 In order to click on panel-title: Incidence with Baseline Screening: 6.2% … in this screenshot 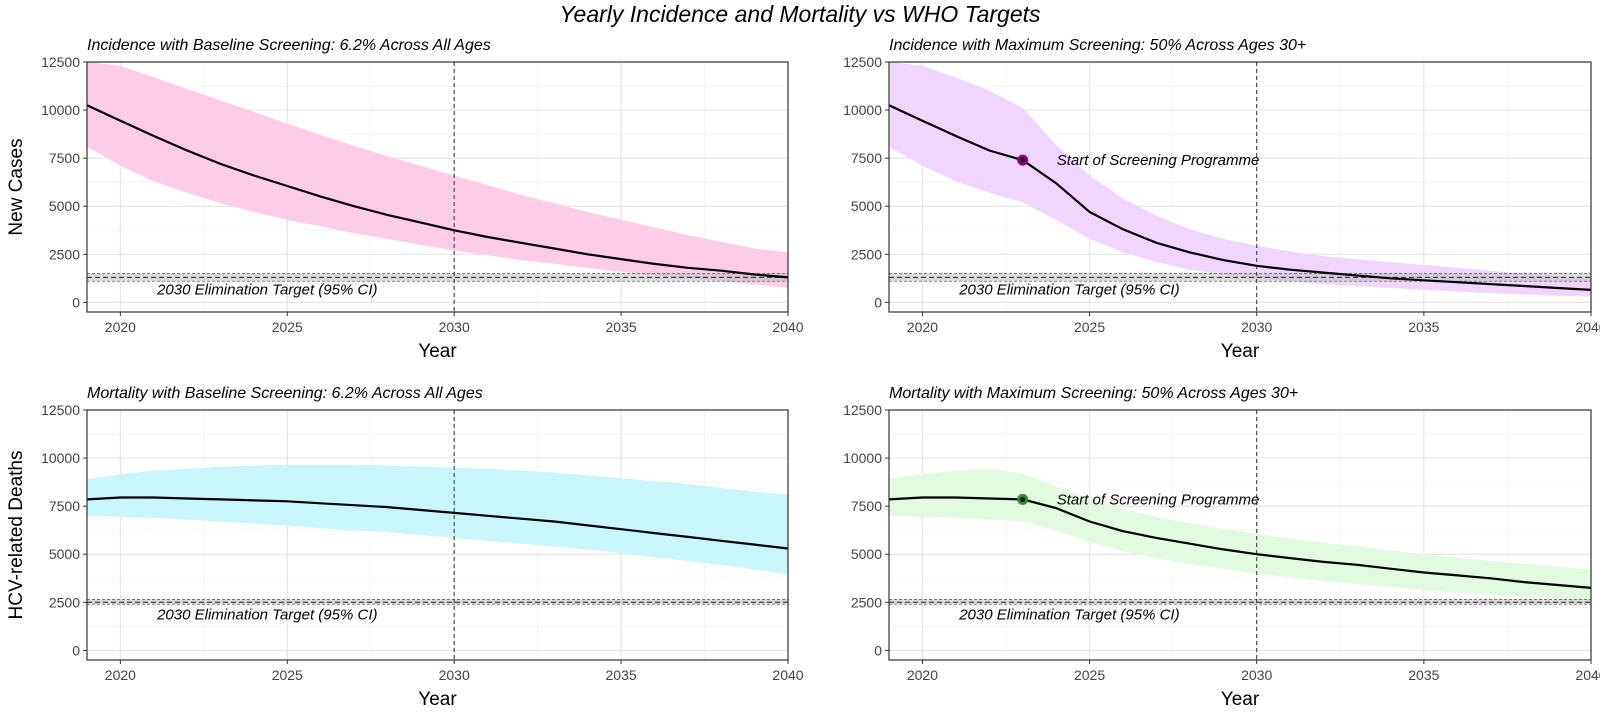, I will do `click(289, 45)`.